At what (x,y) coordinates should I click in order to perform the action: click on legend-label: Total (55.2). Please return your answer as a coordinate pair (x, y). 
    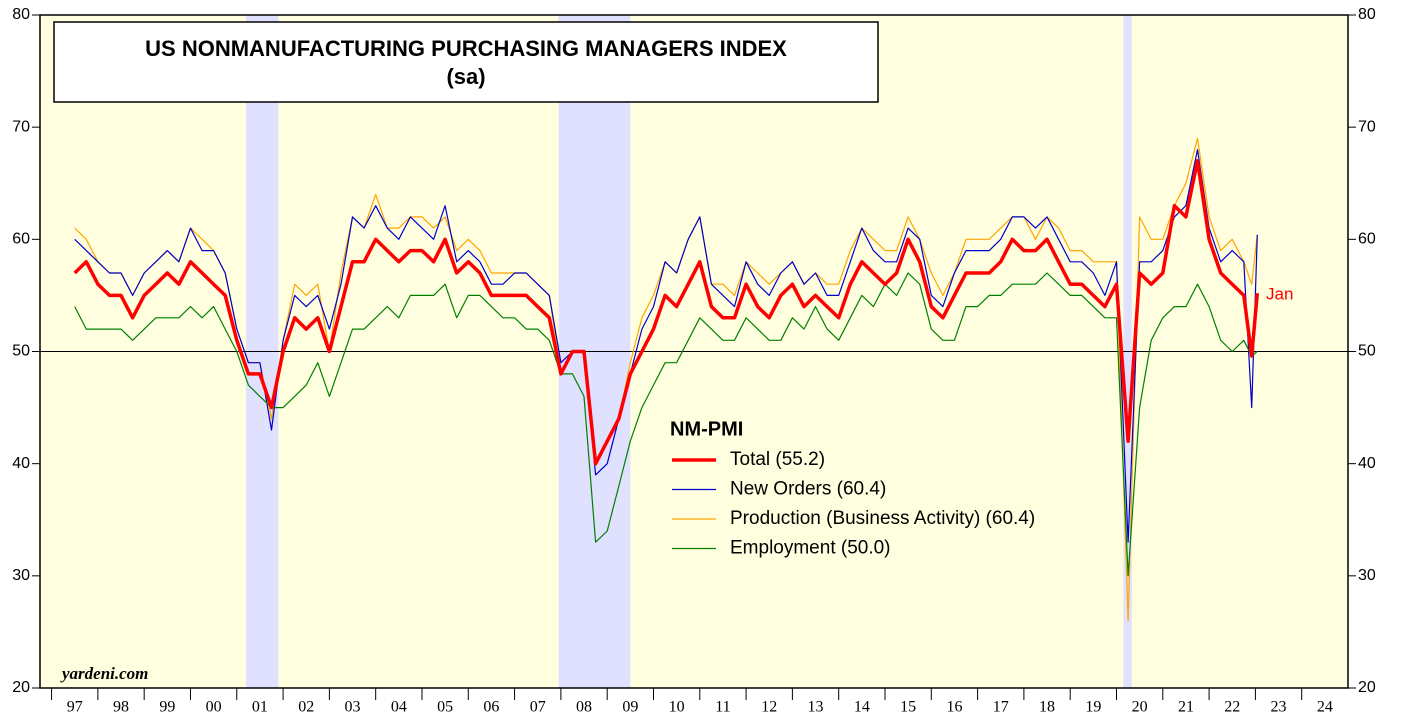
    Looking at the image, I should click on (777, 459).